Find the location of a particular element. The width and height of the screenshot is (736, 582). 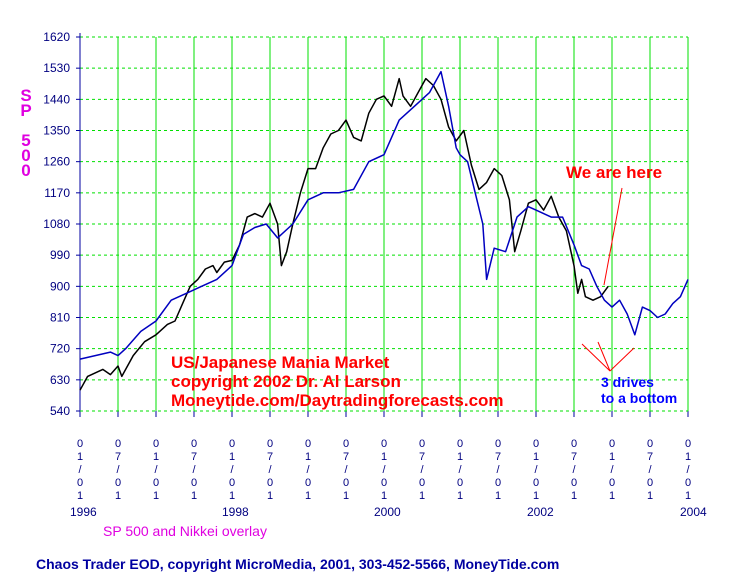

year-label-1996: 1996 is located at coordinates (83, 512).